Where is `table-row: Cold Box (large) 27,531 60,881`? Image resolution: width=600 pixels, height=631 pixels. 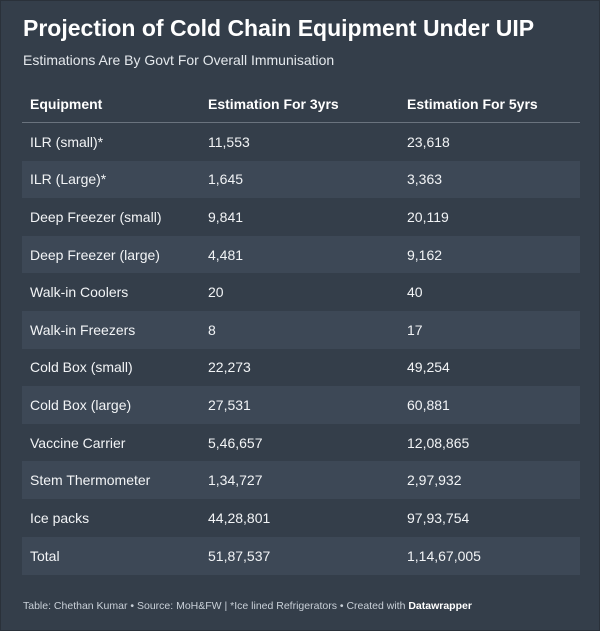 table-row: Cold Box (large) 27,531 60,881 is located at coordinates (301, 405).